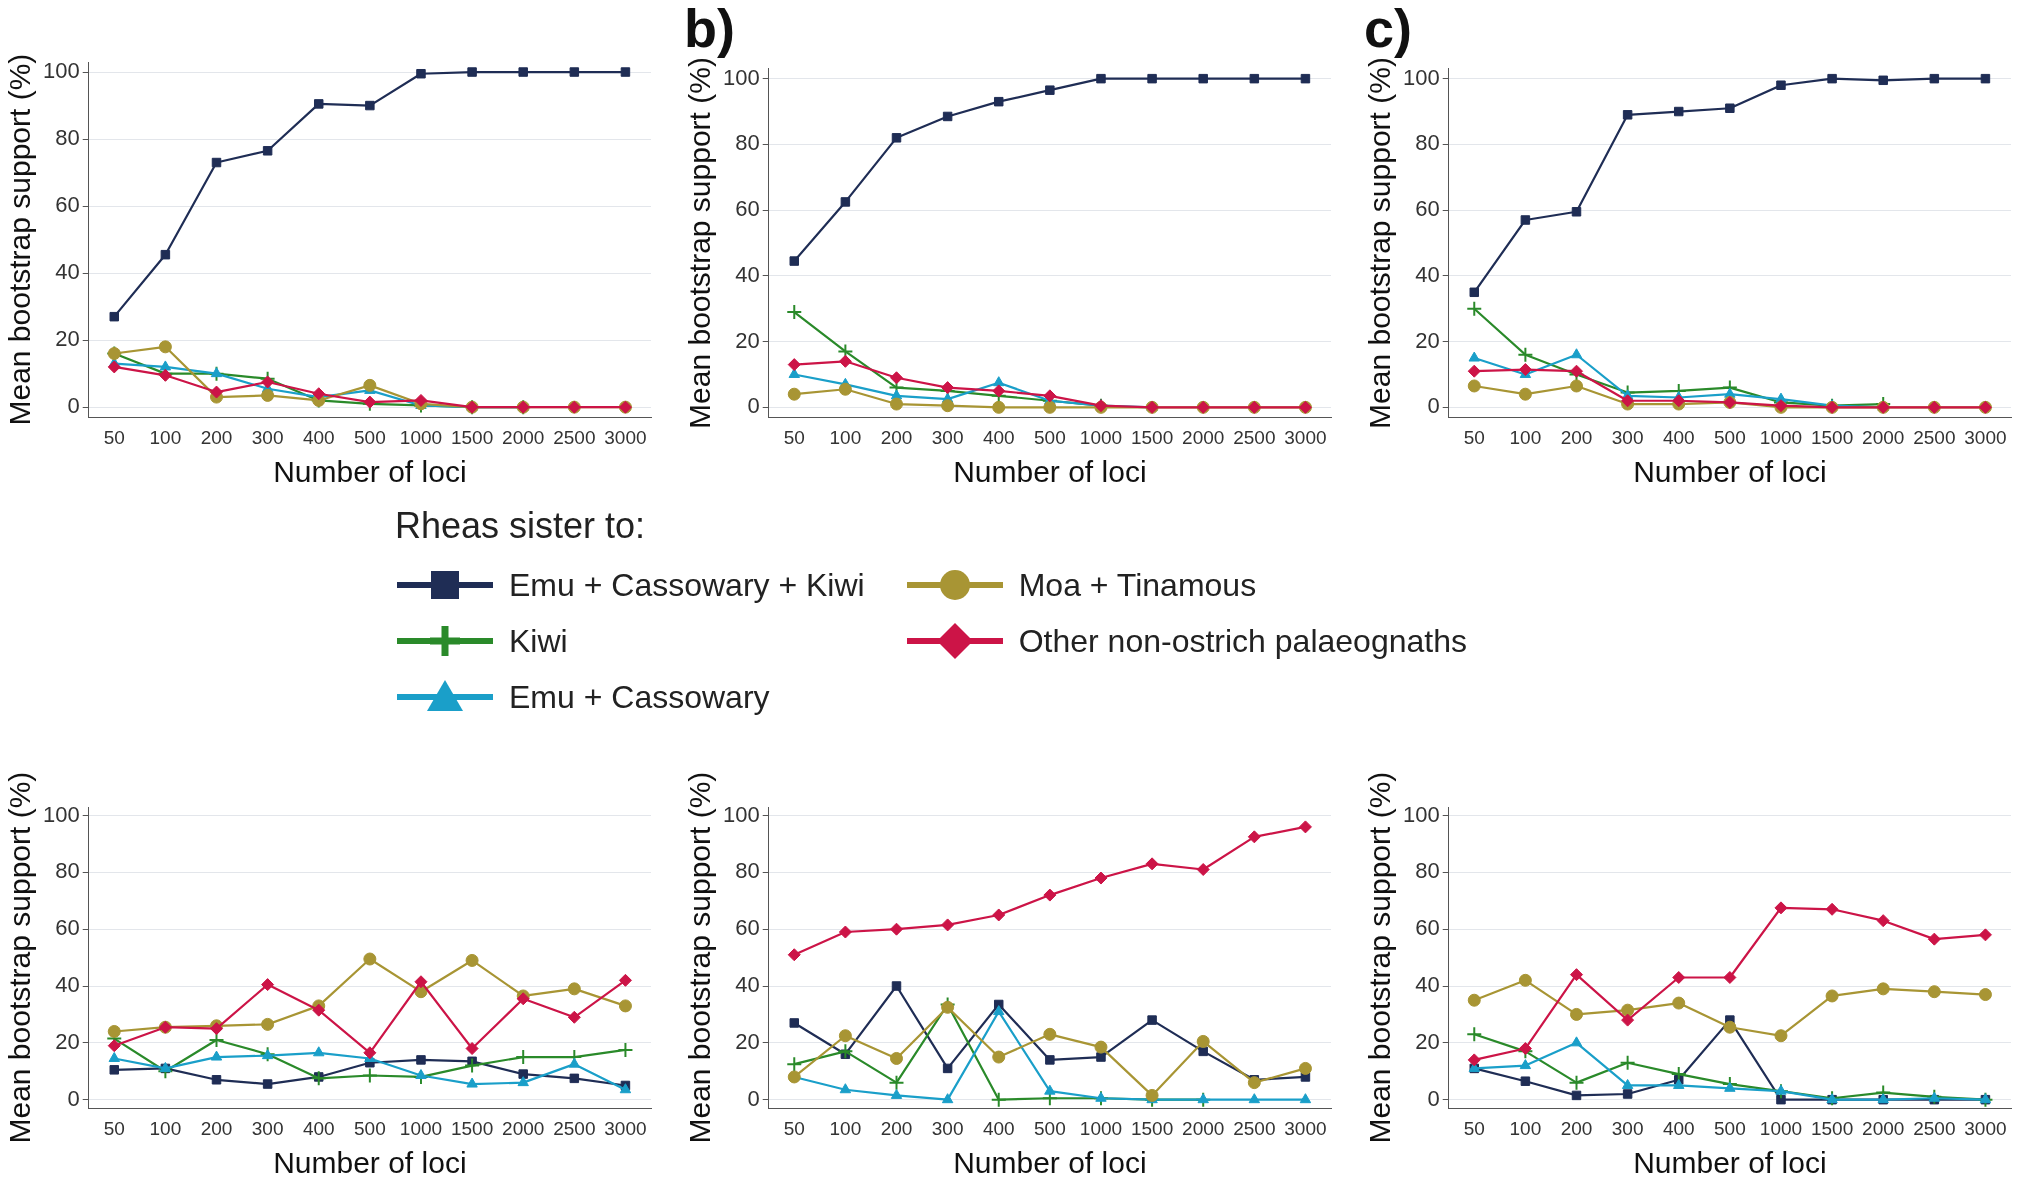 This screenshot has width=2035, height=1191. Describe the element at coordinates (709, 29) in the screenshot. I see `chart-title: b)` at that location.